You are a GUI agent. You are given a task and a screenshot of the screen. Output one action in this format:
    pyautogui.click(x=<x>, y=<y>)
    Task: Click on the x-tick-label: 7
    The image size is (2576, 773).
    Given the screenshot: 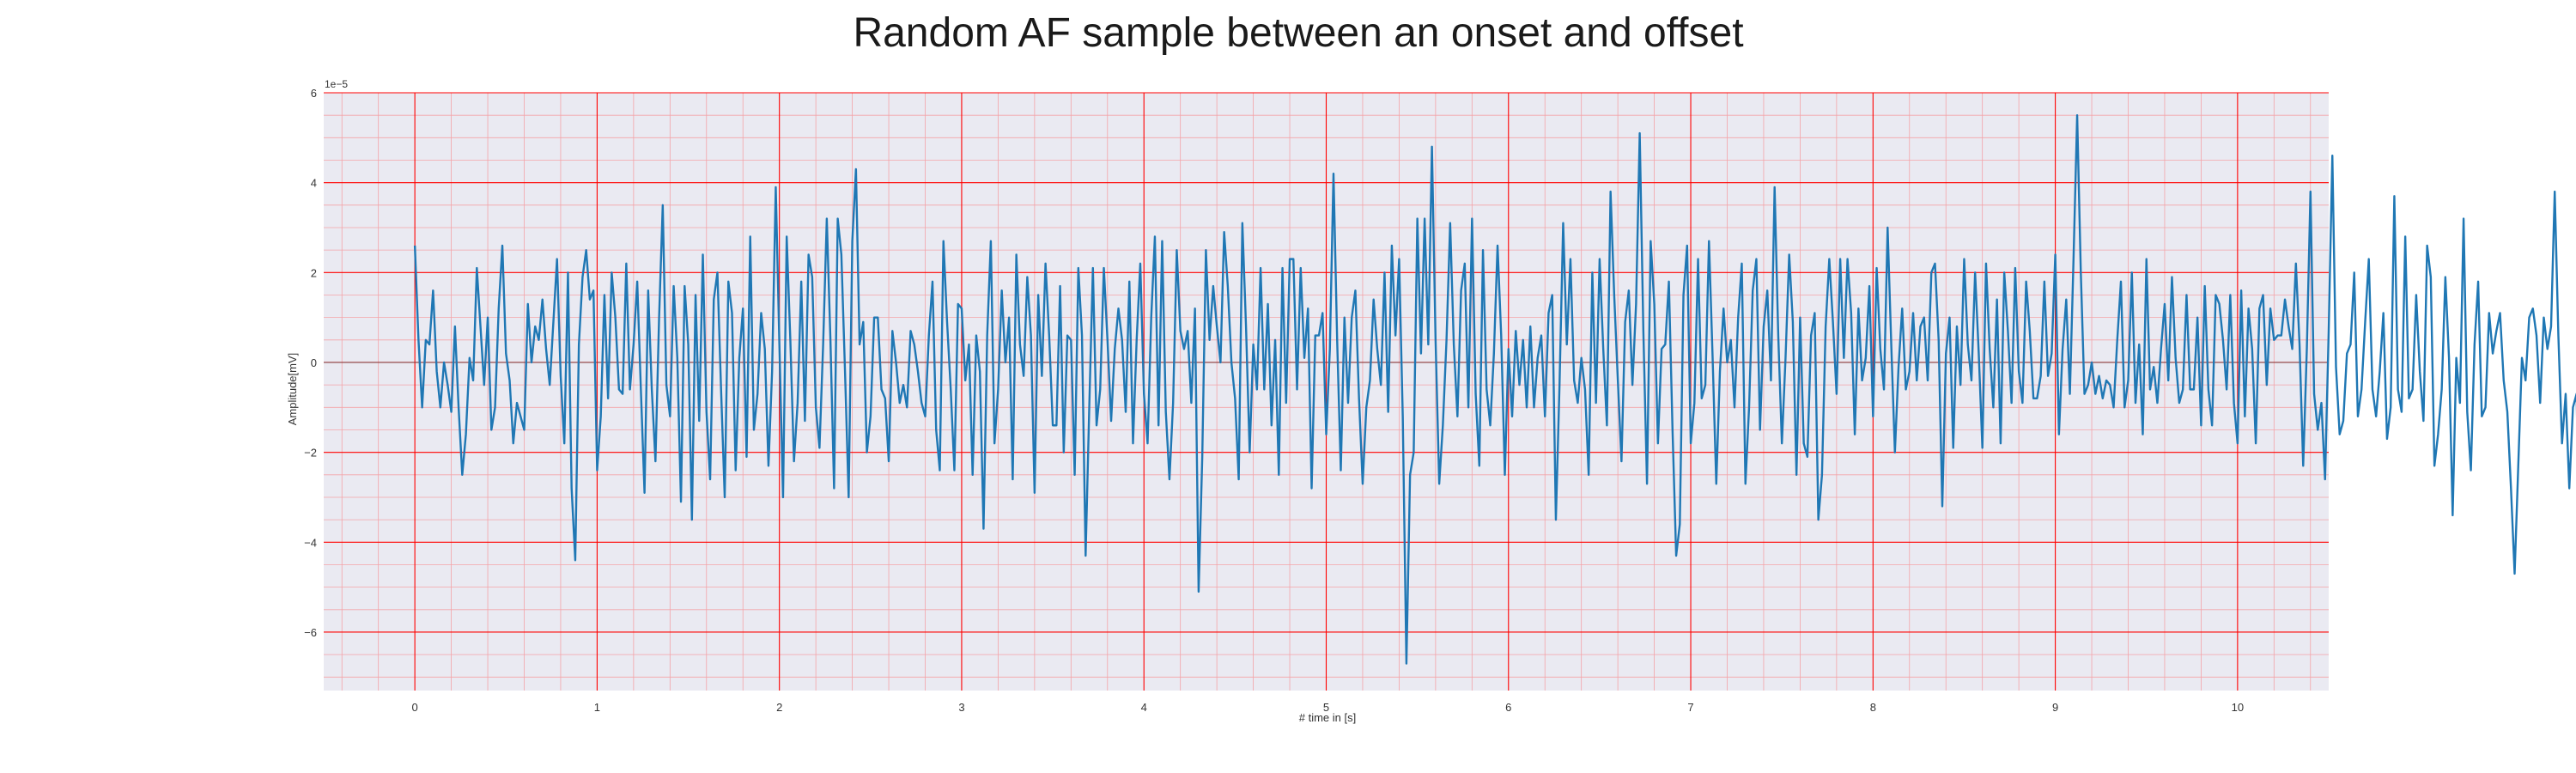 What is the action you would take?
    pyautogui.click(x=1690, y=707)
    